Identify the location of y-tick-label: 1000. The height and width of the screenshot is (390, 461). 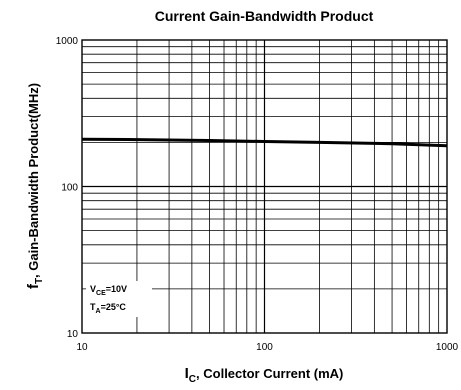
(67, 41).